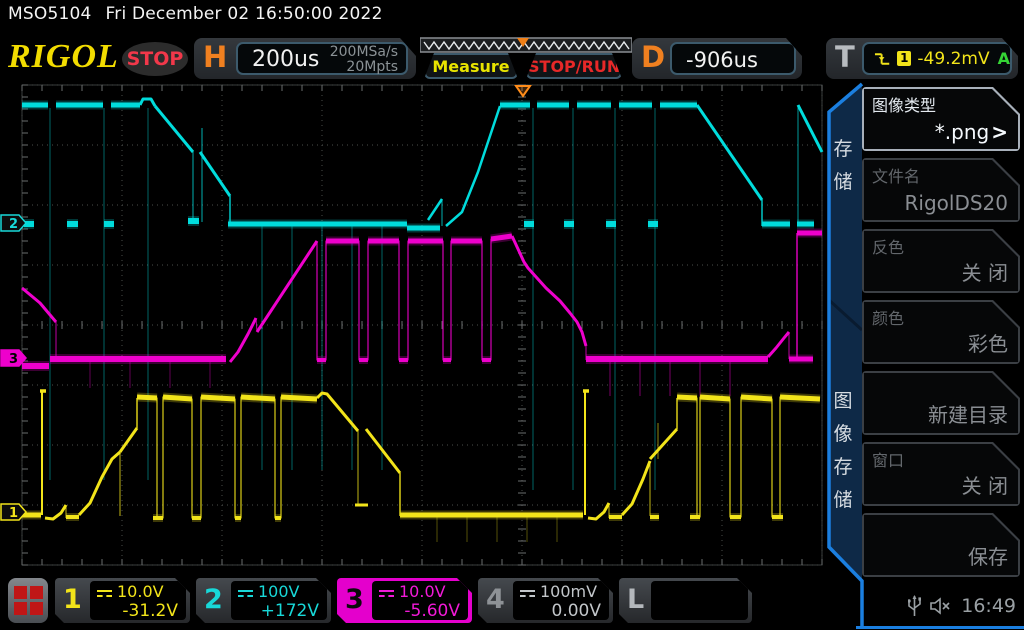 This screenshot has height=630, width=1024. Describe the element at coordinates (971, 132) in the screenshot. I see `menu-item-value: *.png >` at that location.